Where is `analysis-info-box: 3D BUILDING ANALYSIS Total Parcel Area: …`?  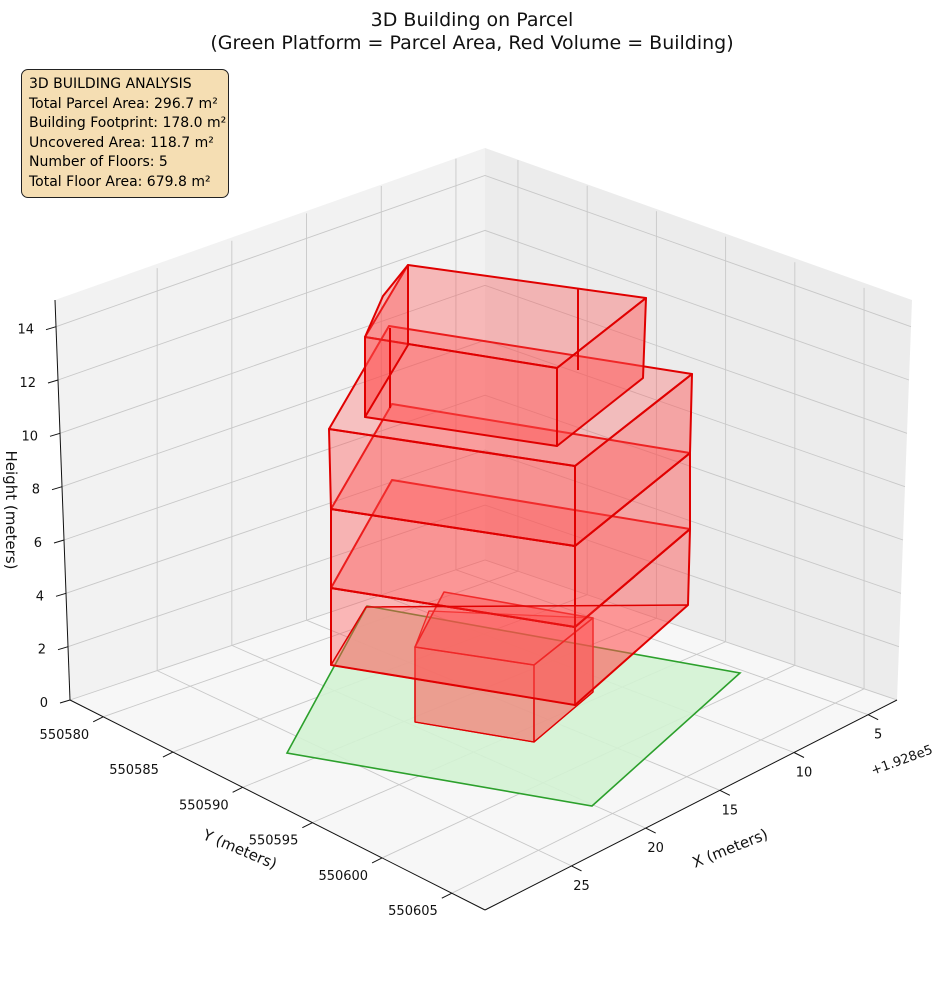 analysis-info-box: 3D BUILDING ANALYSIS Total Parcel Area: … is located at coordinates (125, 133).